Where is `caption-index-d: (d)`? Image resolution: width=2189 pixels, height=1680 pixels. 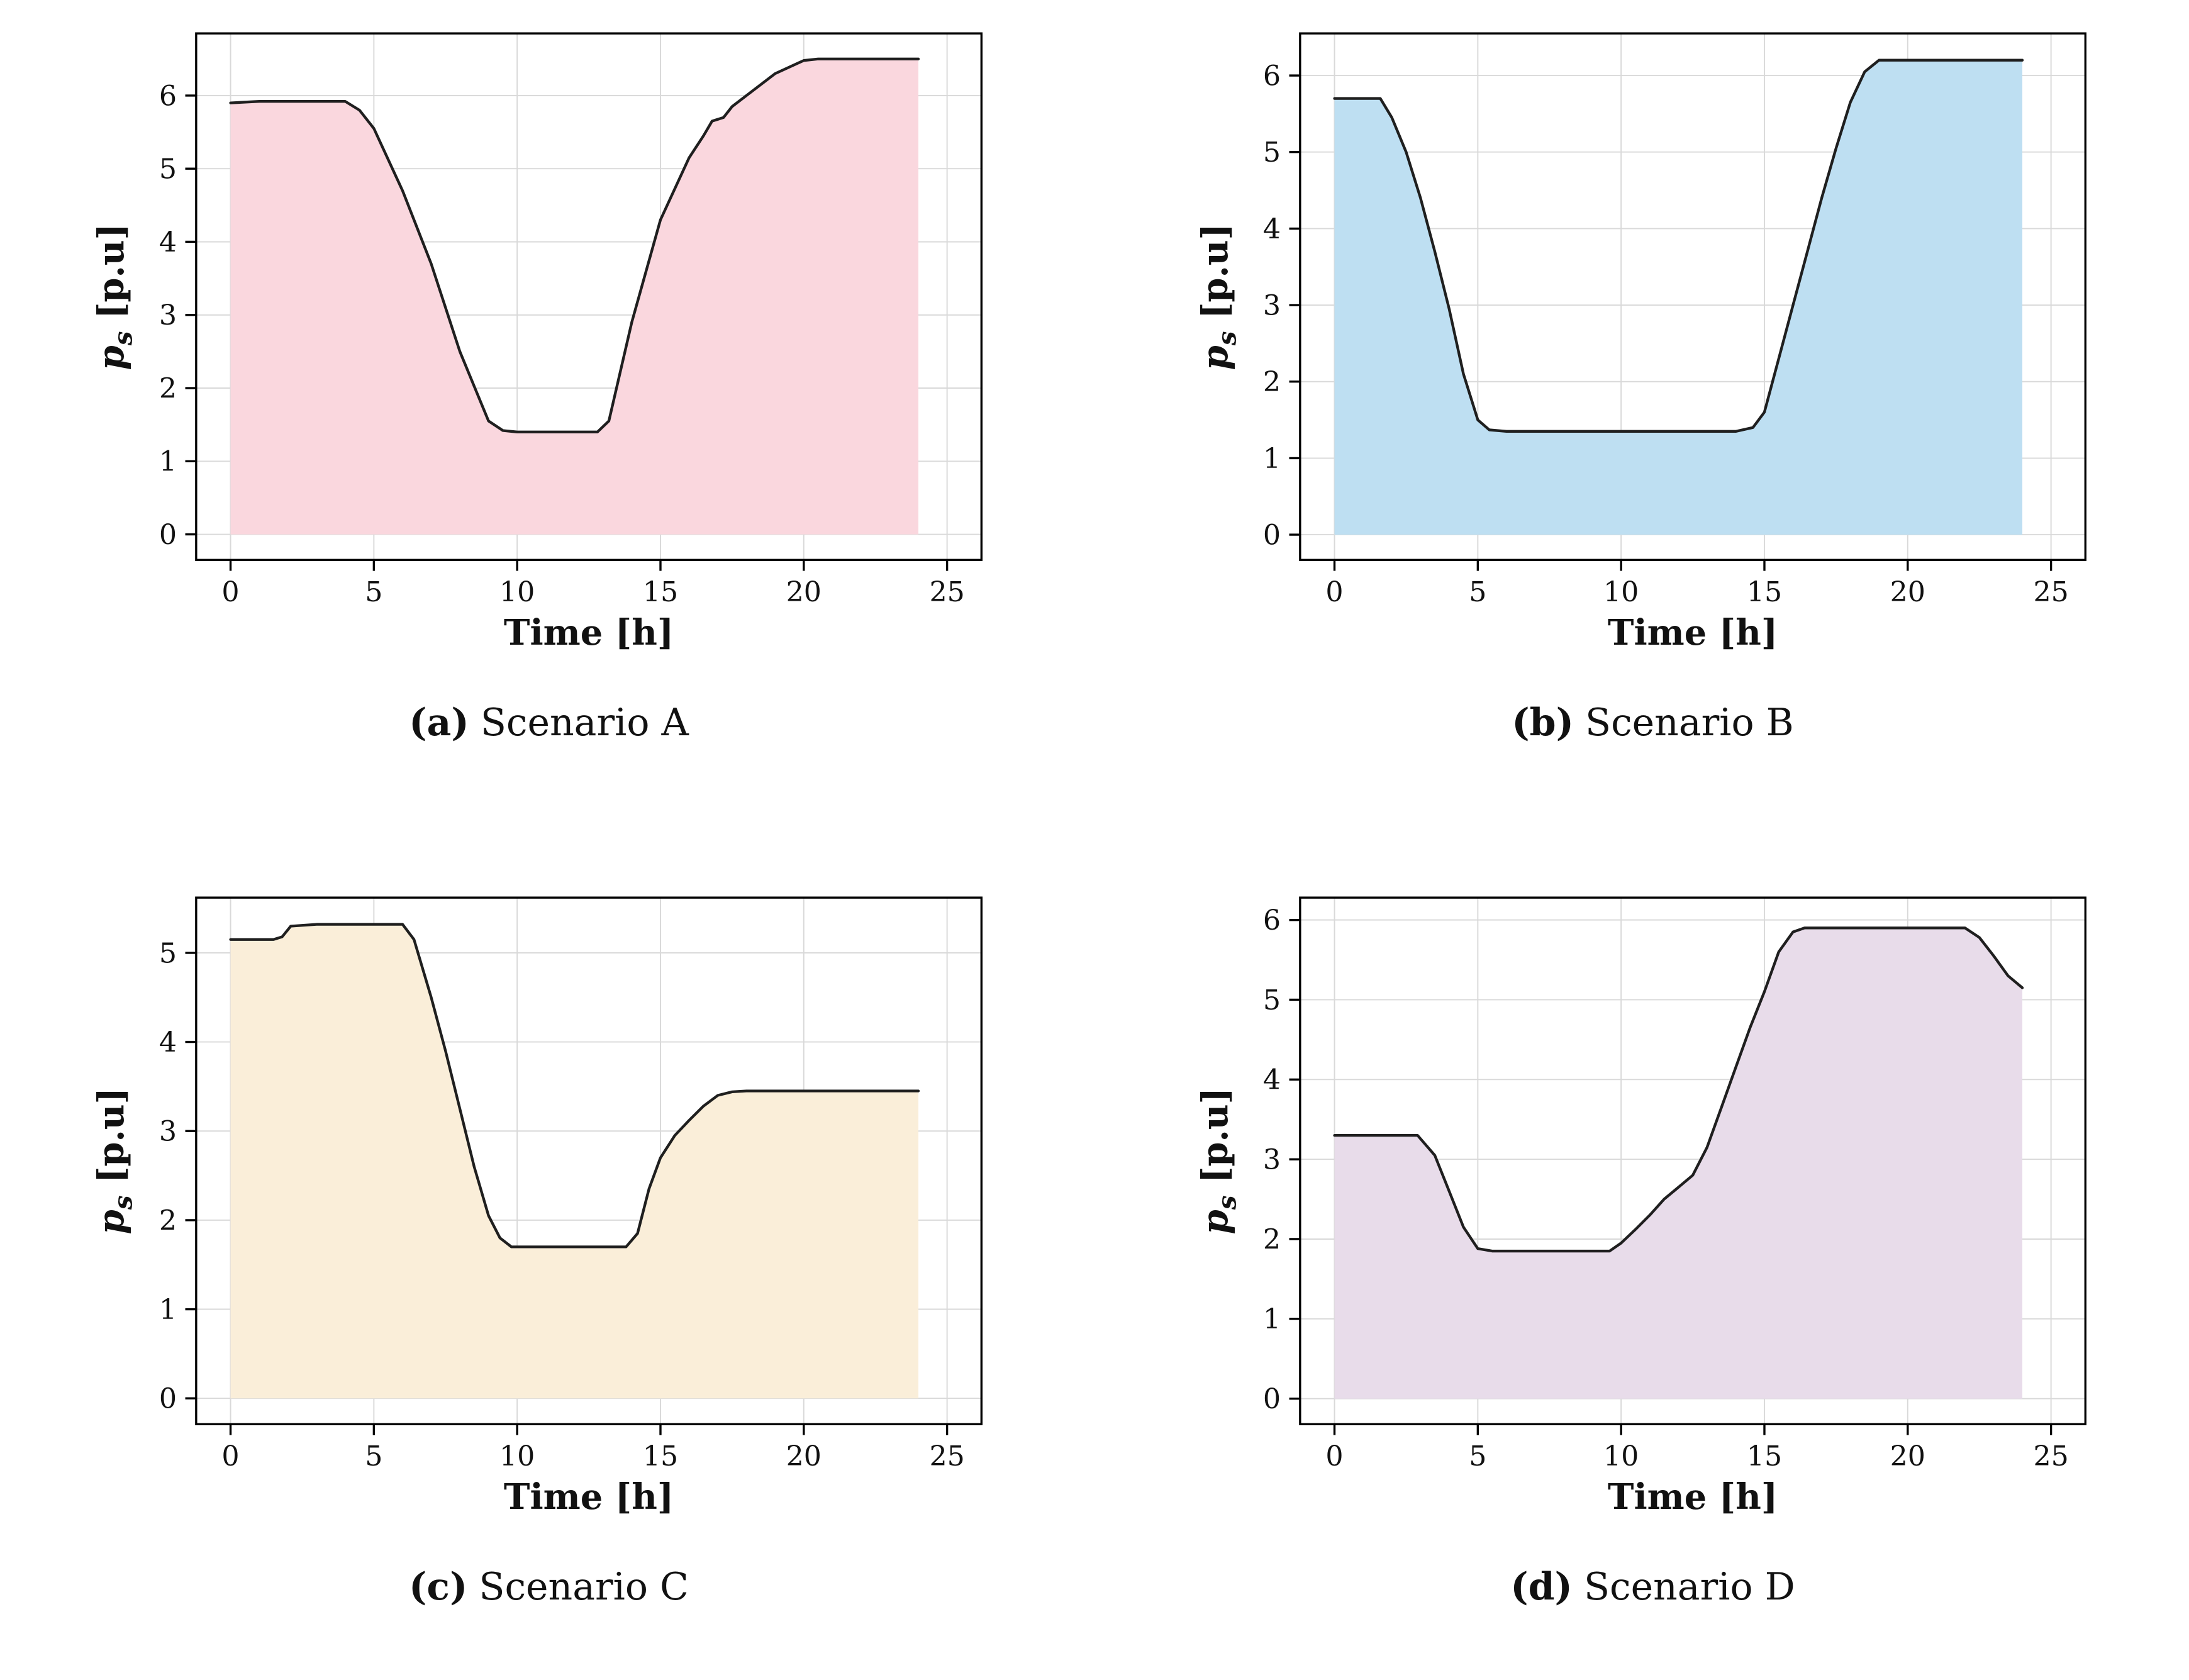 caption-index-d: (d) is located at coordinates (1541, 1586).